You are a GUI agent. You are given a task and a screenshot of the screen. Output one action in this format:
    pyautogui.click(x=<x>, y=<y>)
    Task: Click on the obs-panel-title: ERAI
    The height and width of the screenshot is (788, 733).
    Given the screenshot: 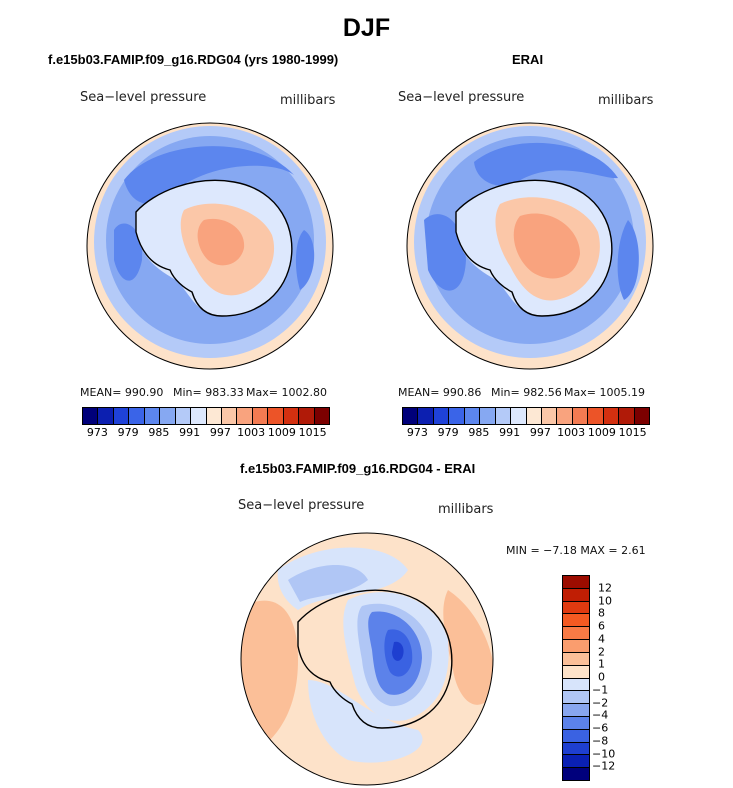 What is the action you would take?
    pyautogui.click(x=528, y=59)
    